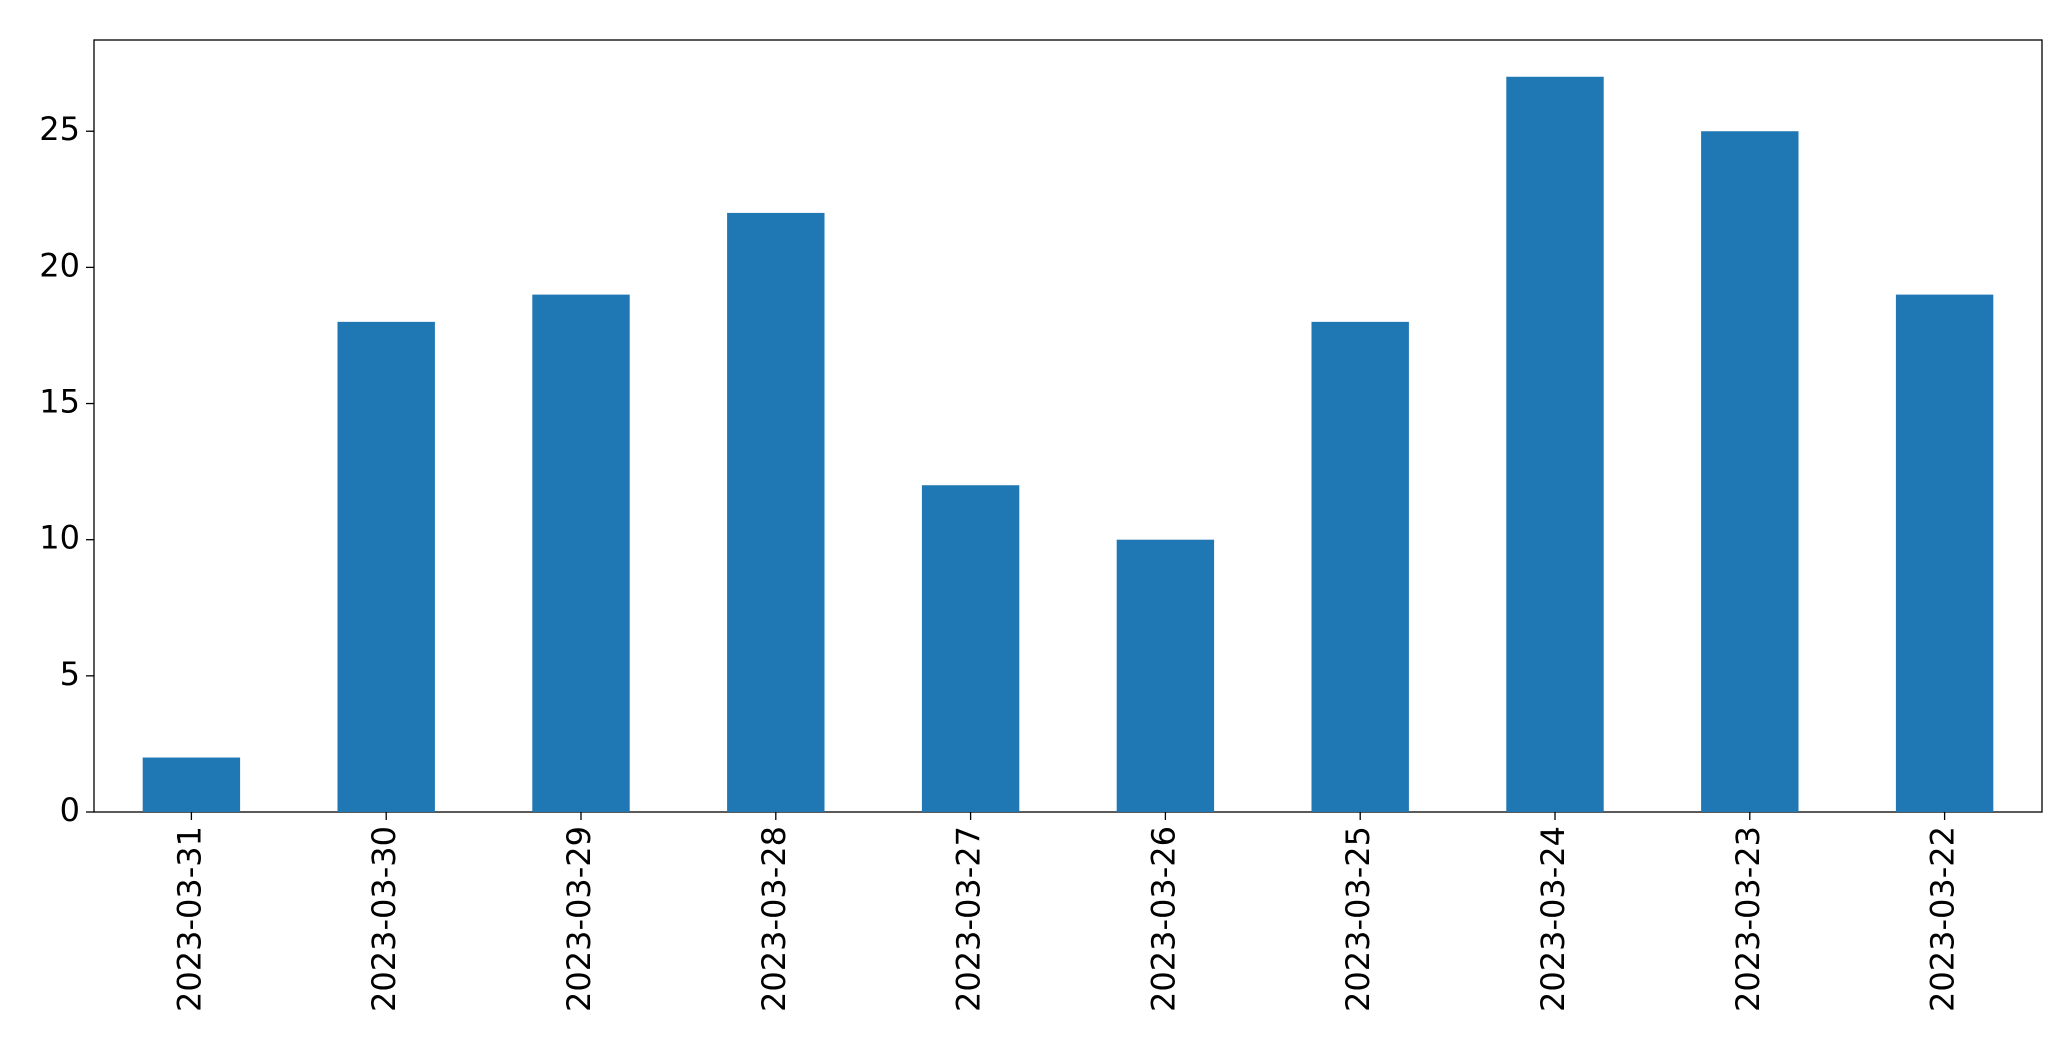  What do you see at coordinates (189, 919) in the screenshot?
I see `x-tick-label: 2023-03-31` at bounding box center [189, 919].